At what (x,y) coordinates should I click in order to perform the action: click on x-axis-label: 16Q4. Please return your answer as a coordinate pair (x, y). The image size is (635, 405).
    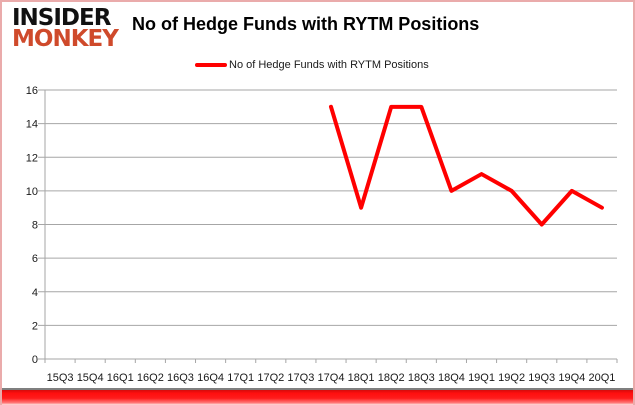
    Looking at the image, I should click on (210, 378).